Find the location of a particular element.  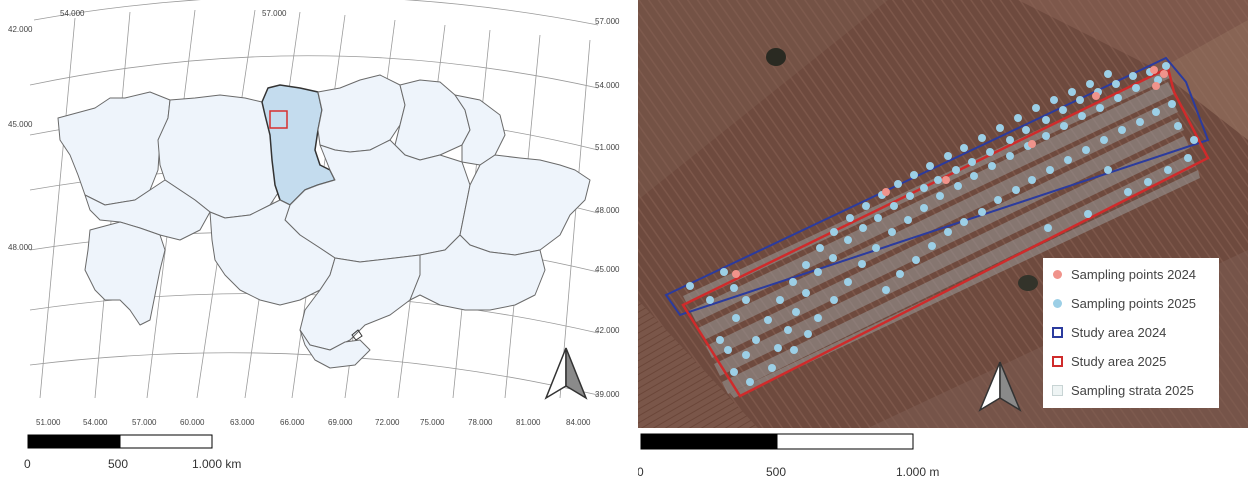

square-fill-icon is located at coordinates (1057, 390).